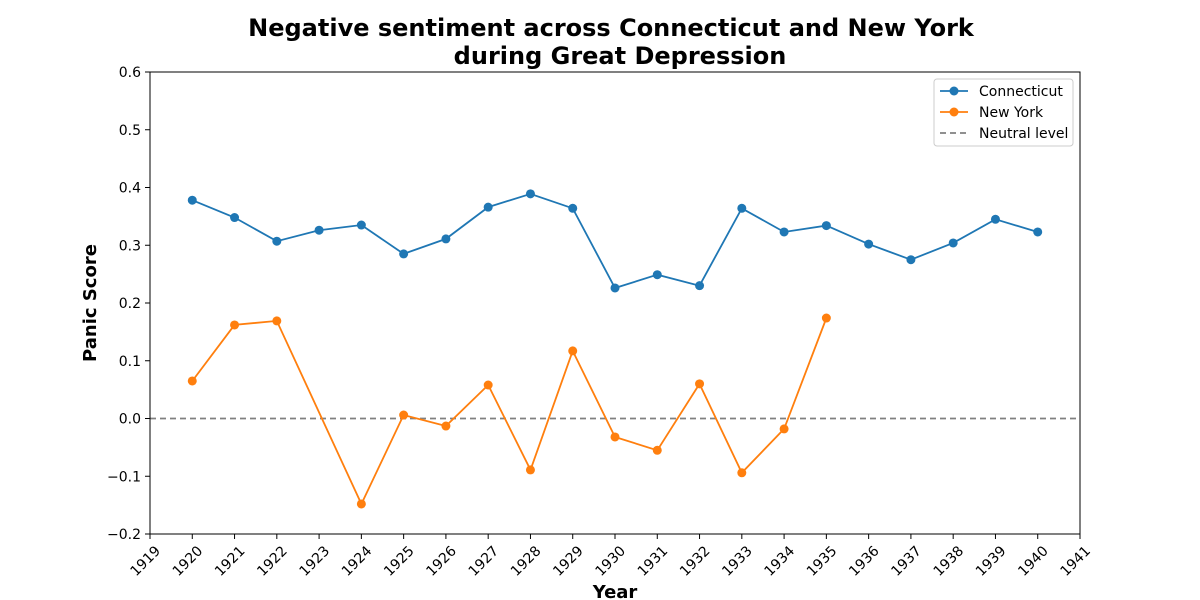 This screenshot has height=600, width=1200. What do you see at coordinates (130, 131) in the screenshot?
I see `y-tick-label: 0.5` at bounding box center [130, 131].